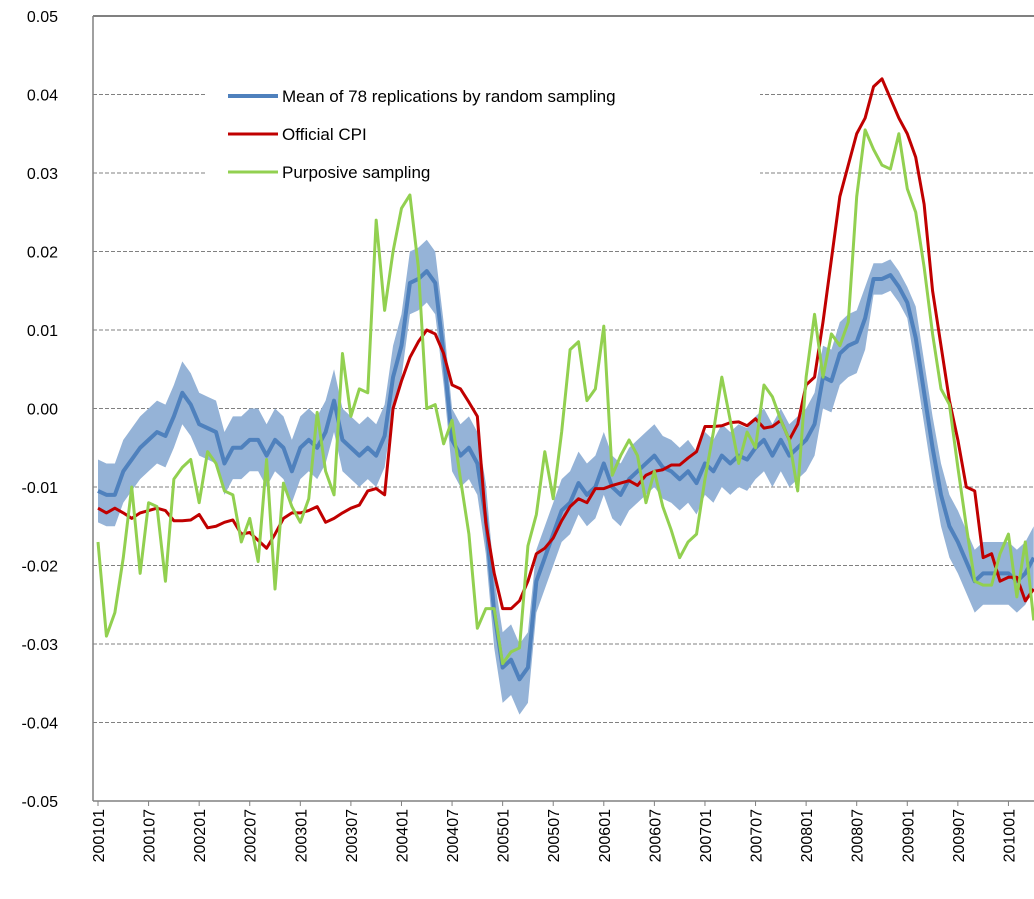 The image size is (1034, 899). What do you see at coordinates (807, 835) in the screenshot?
I see `x-tick-label: 200801` at bounding box center [807, 835].